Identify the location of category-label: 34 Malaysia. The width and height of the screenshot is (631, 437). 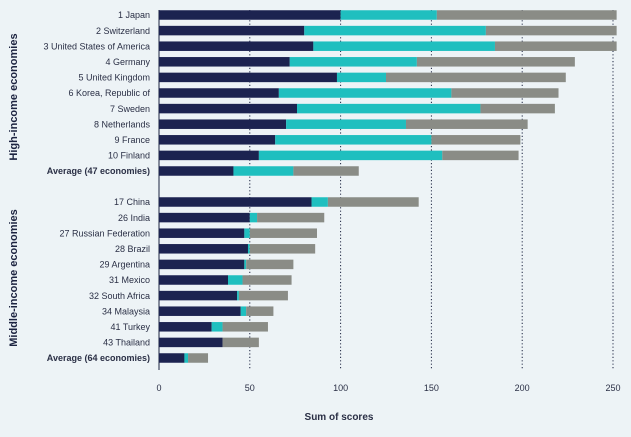
(126, 311).